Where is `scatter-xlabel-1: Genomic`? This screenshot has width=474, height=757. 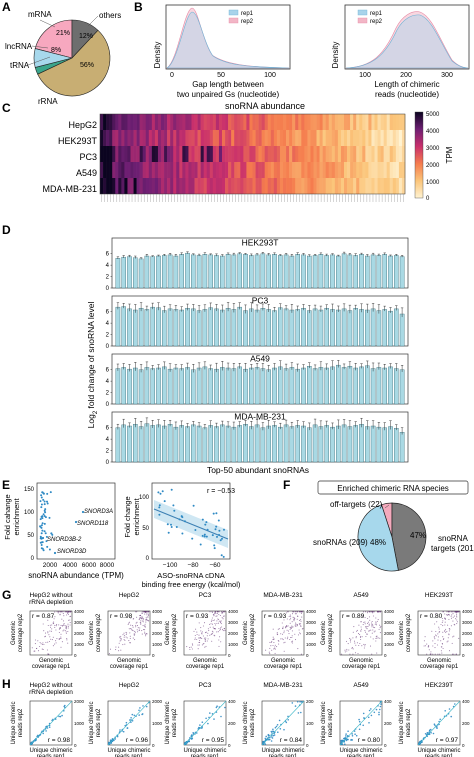
scatter-xlabel-1: Genomic is located at coordinates (361, 661).